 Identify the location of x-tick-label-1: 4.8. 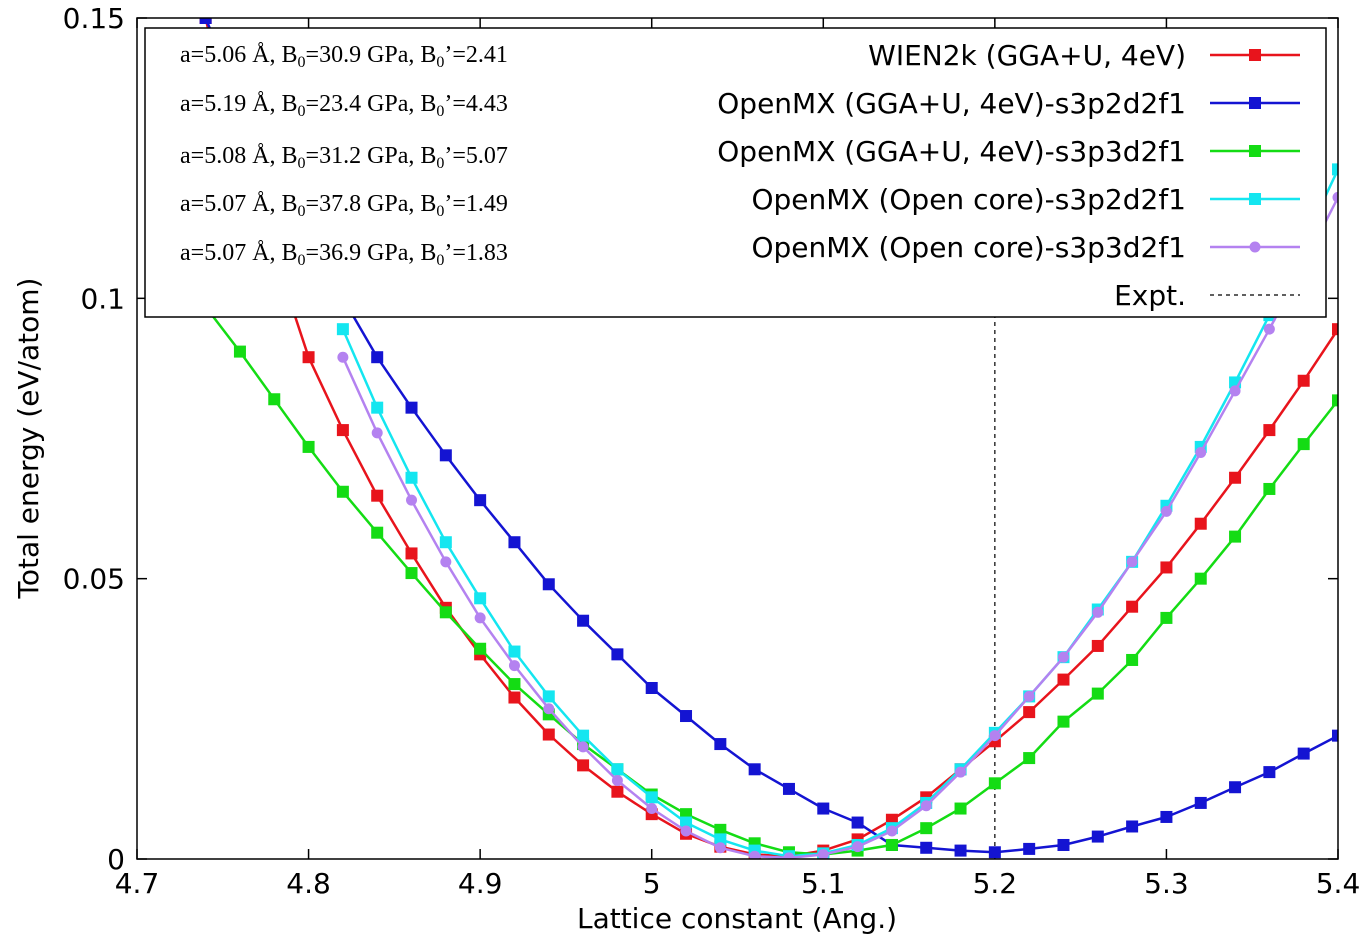
(308, 883).